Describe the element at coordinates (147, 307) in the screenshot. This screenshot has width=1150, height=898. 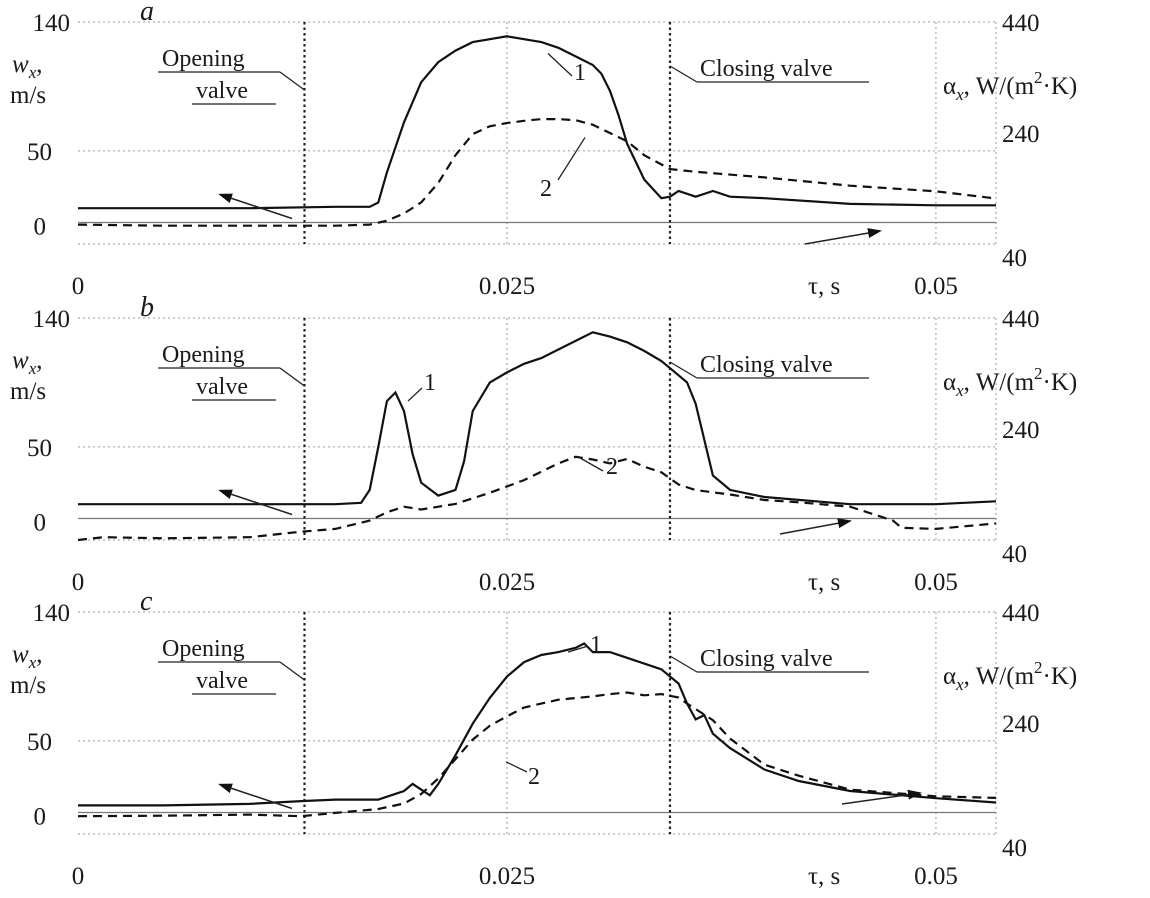
I see `panel-letter: b` at that location.